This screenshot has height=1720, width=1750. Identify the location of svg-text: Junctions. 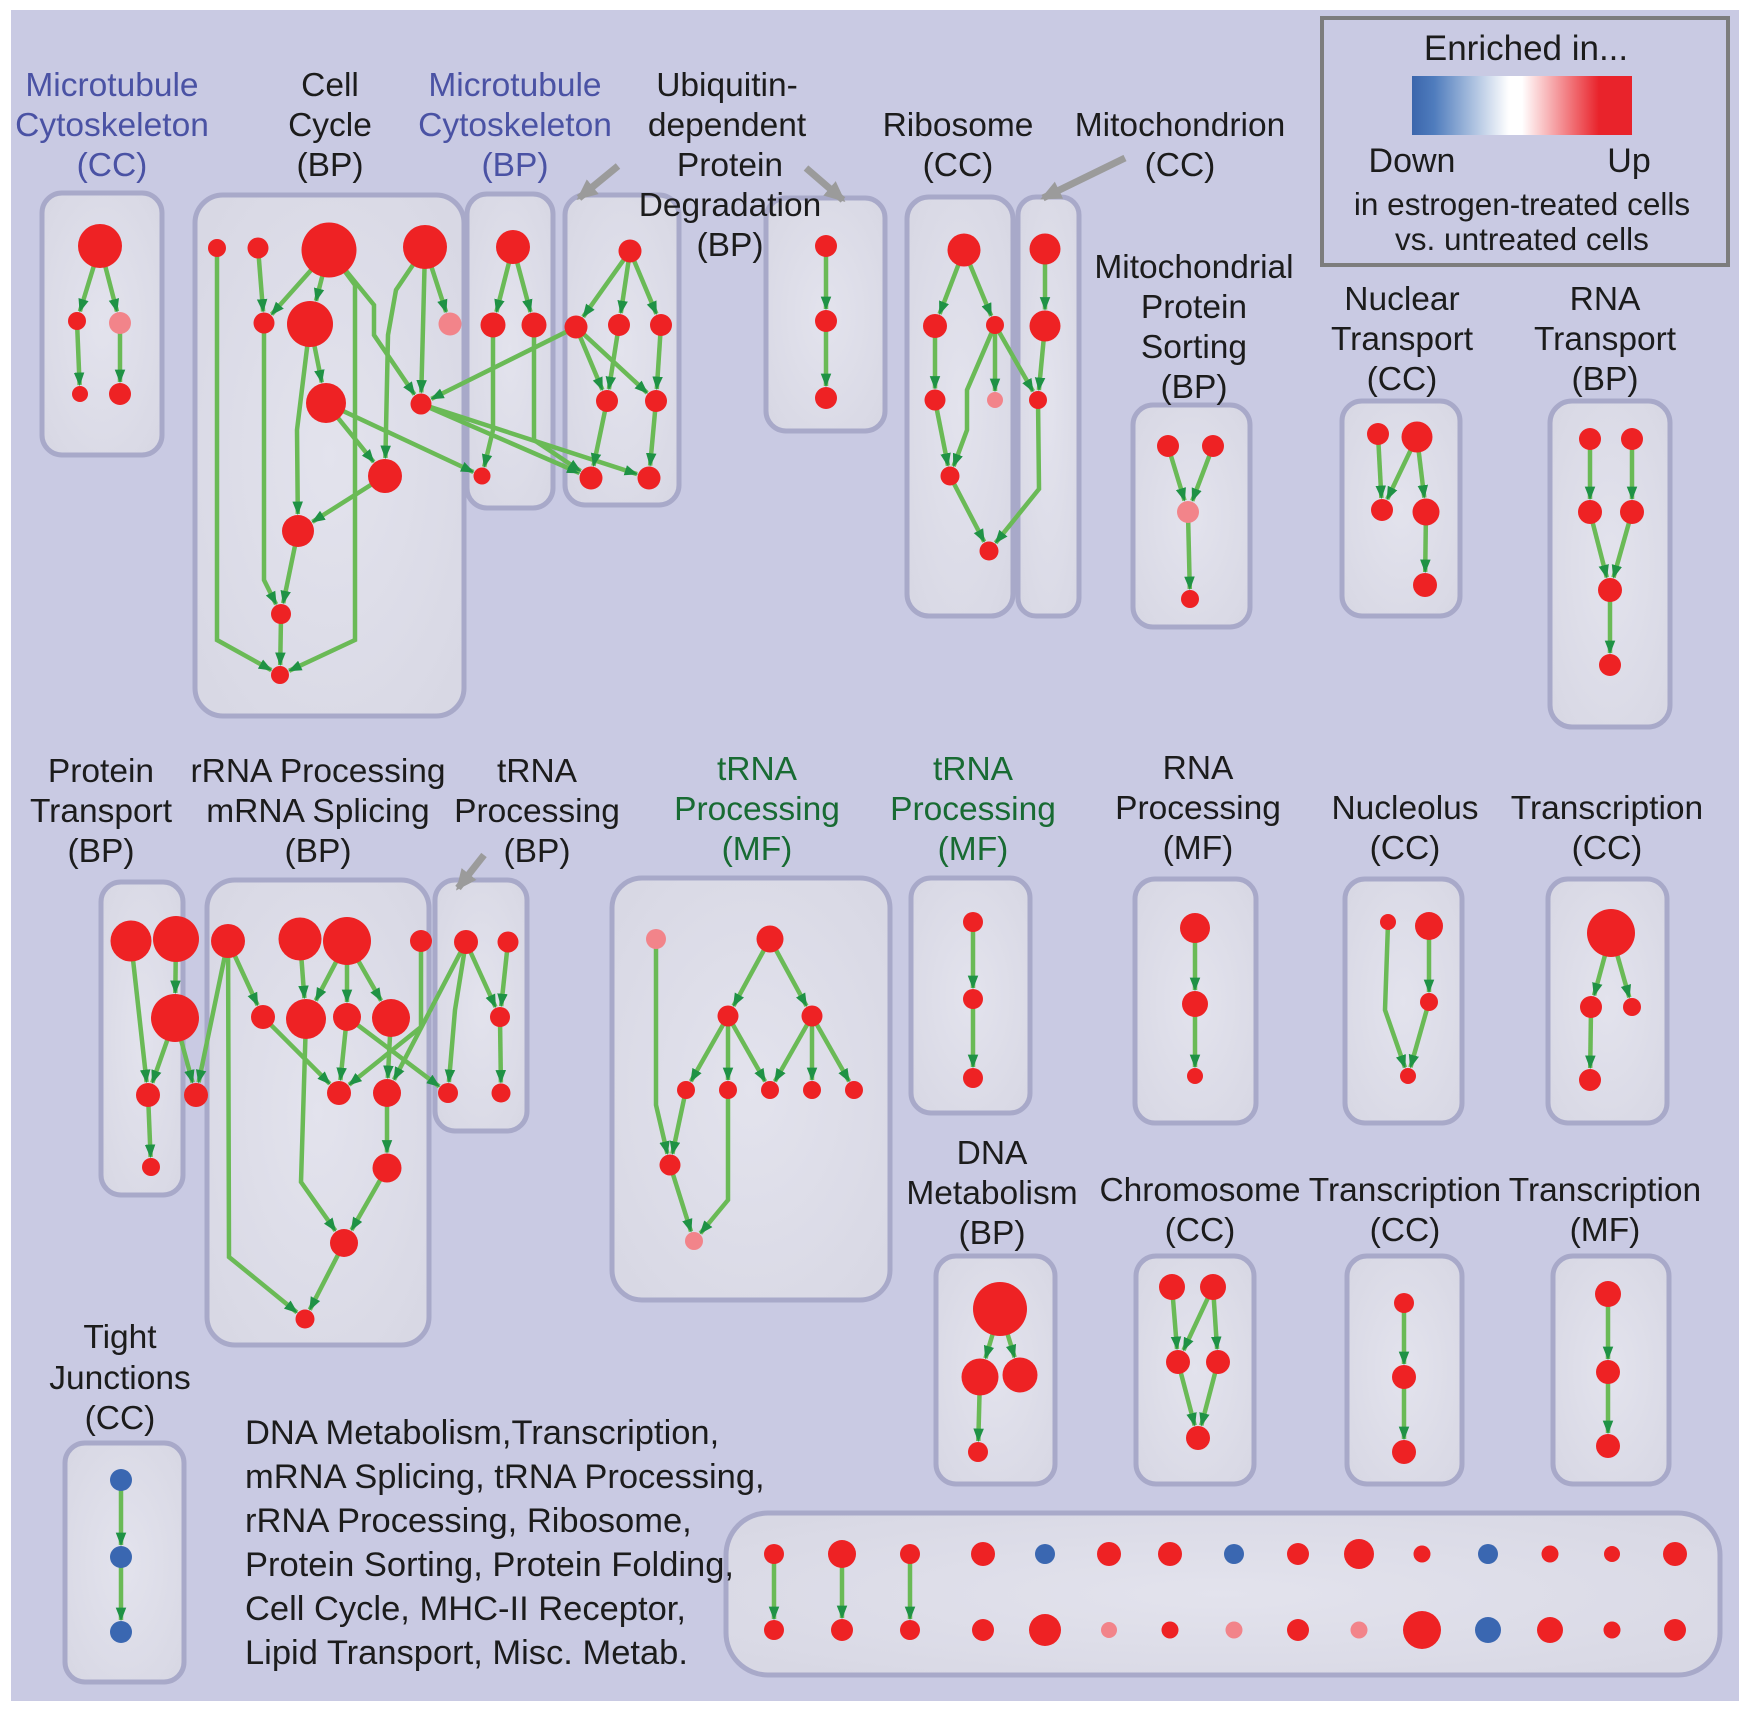
(120, 1378).